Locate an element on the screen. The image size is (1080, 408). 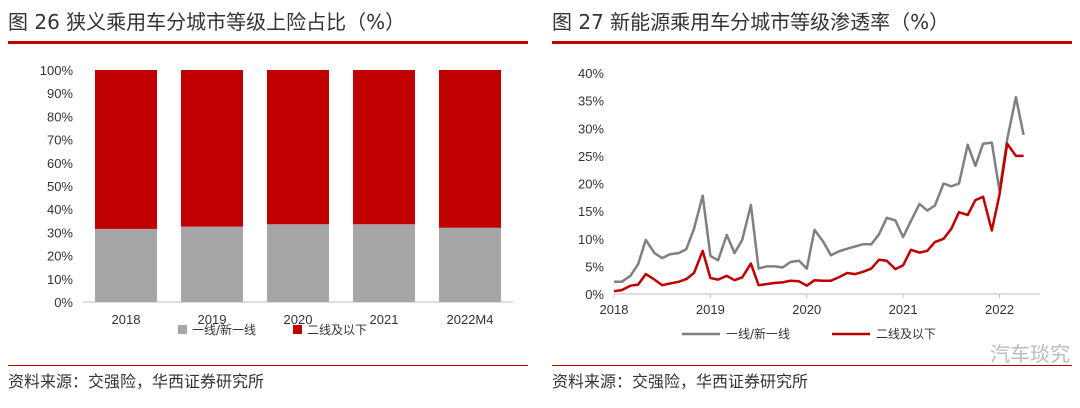
left-source-rule is located at coordinates (268, 365).